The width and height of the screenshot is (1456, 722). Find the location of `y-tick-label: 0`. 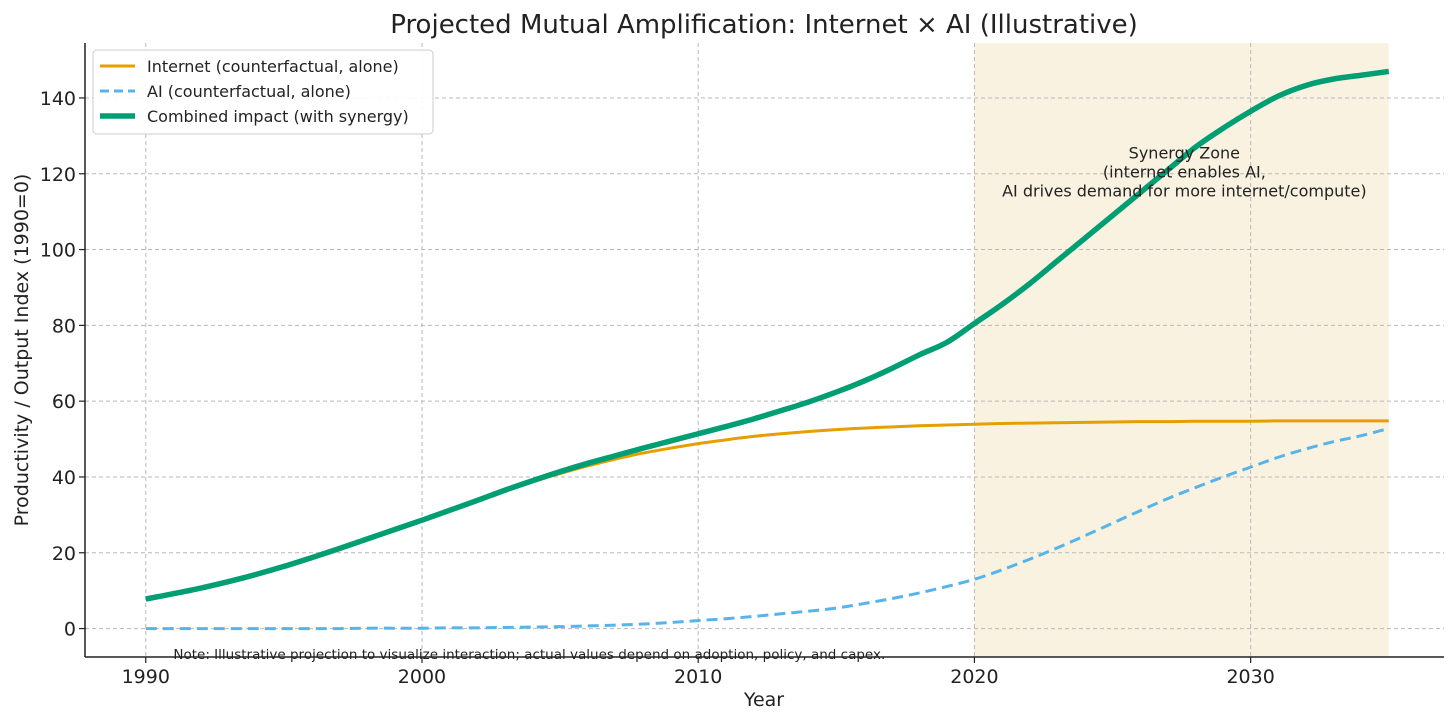

y-tick-label: 0 is located at coordinates (70, 630).